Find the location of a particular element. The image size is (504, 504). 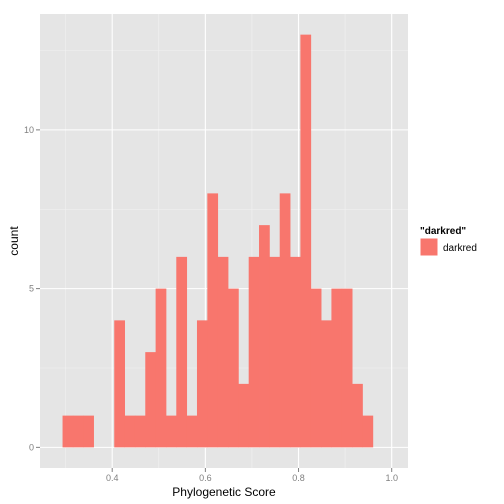

x-axis-title: Phylogenetic Score is located at coordinates (224, 492).